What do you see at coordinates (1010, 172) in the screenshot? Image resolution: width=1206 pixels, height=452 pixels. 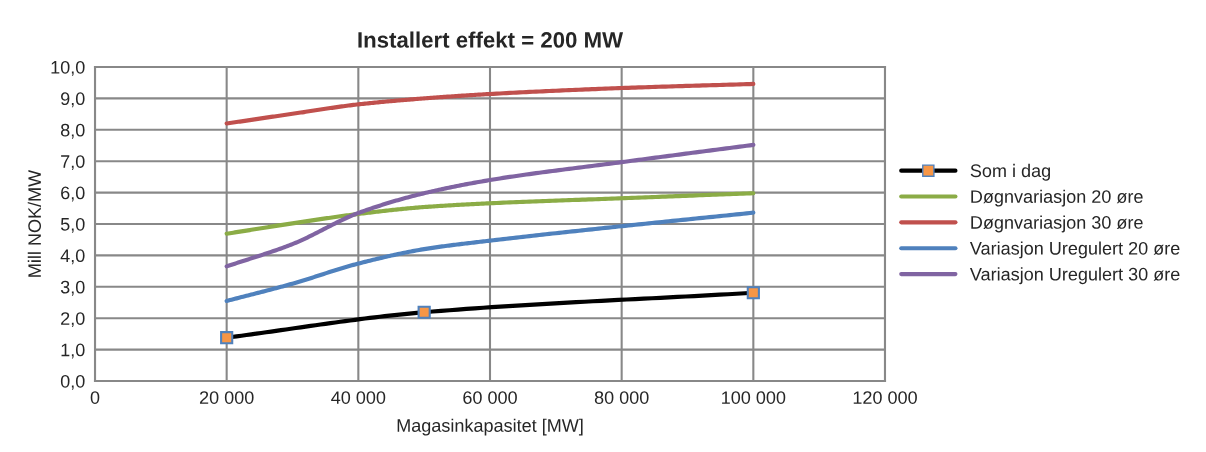 I see `legend-label: Som i dag` at bounding box center [1010, 172].